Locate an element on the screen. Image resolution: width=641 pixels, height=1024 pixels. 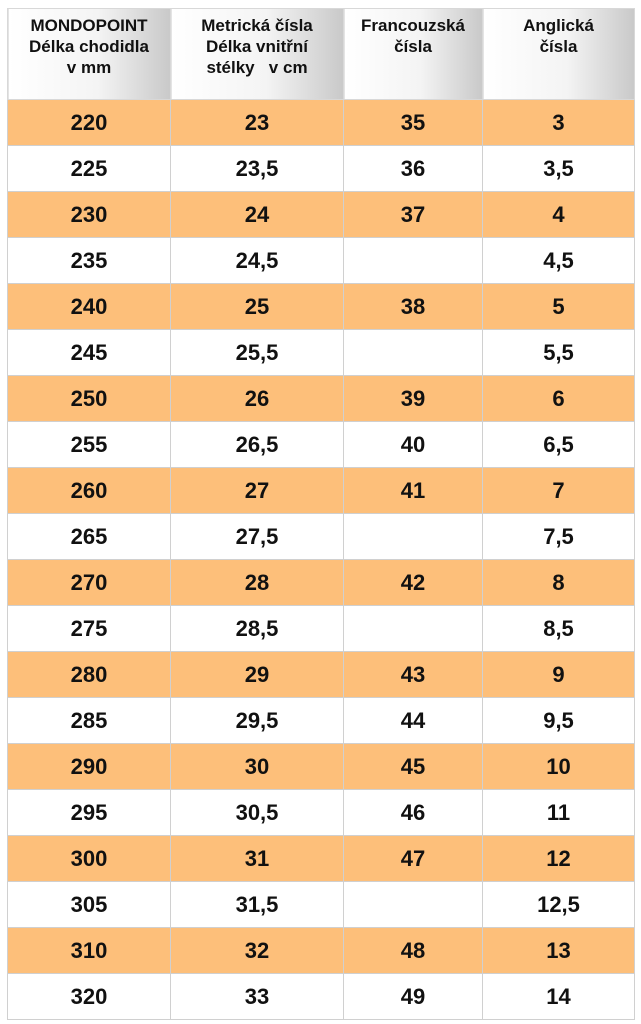
cell-french: 43 is located at coordinates (413, 674).